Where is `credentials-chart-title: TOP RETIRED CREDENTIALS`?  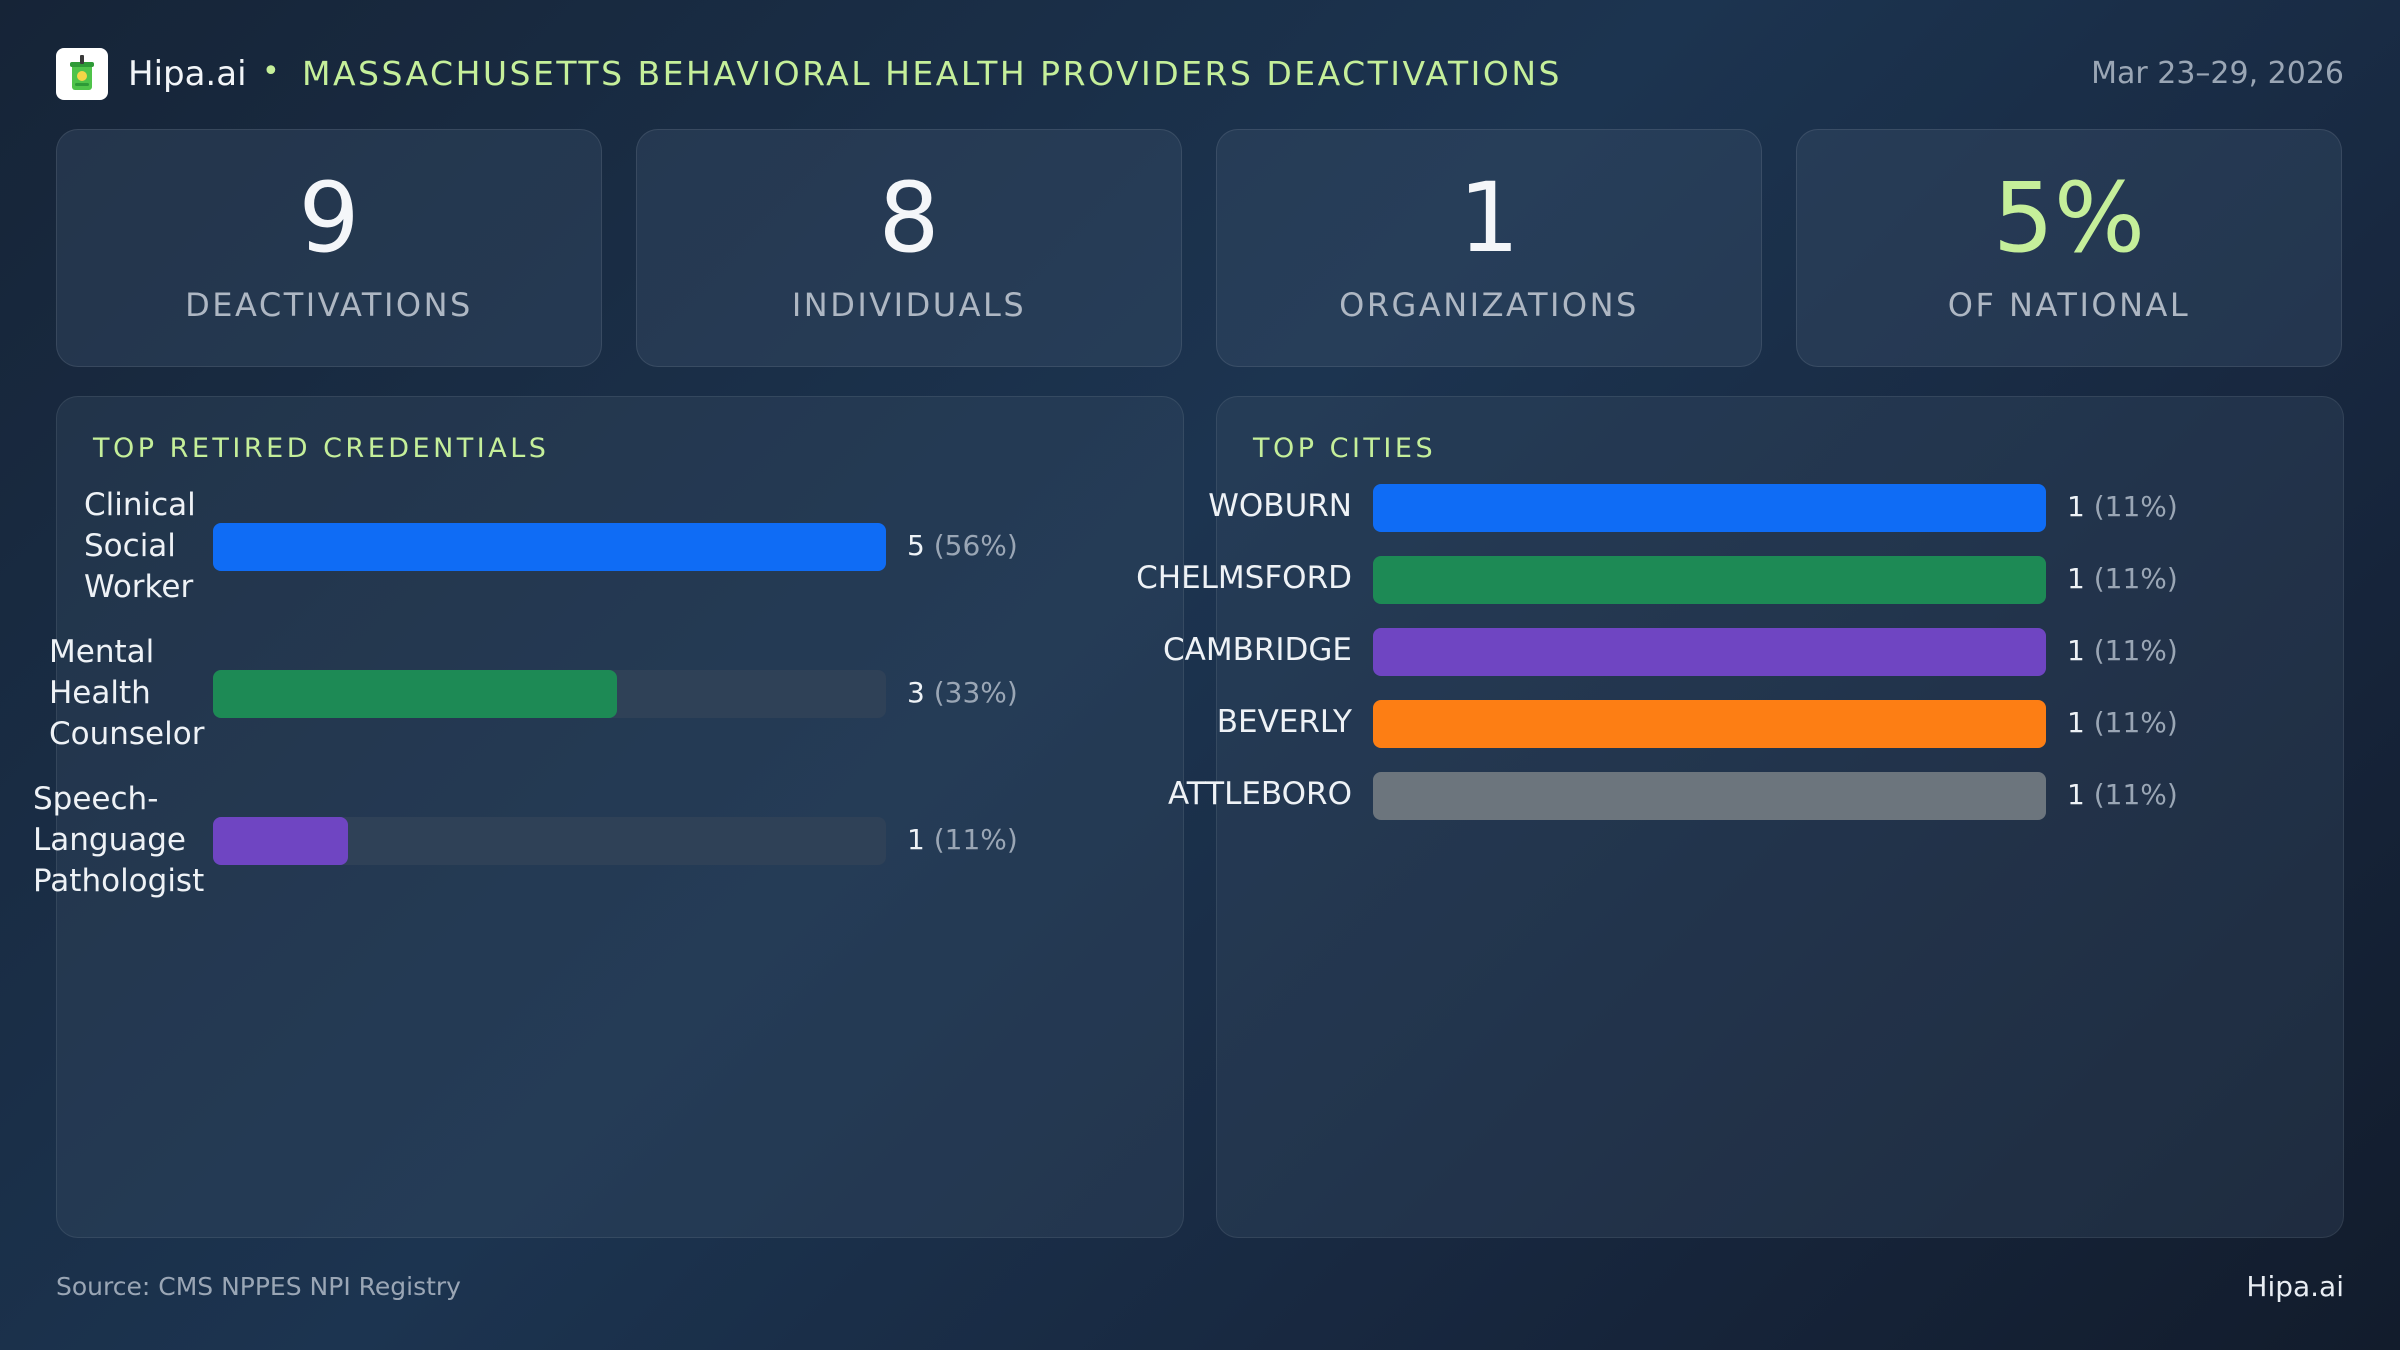
credentials-chart-title: TOP RETIRED CREDENTIALS is located at coordinates (321, 448).